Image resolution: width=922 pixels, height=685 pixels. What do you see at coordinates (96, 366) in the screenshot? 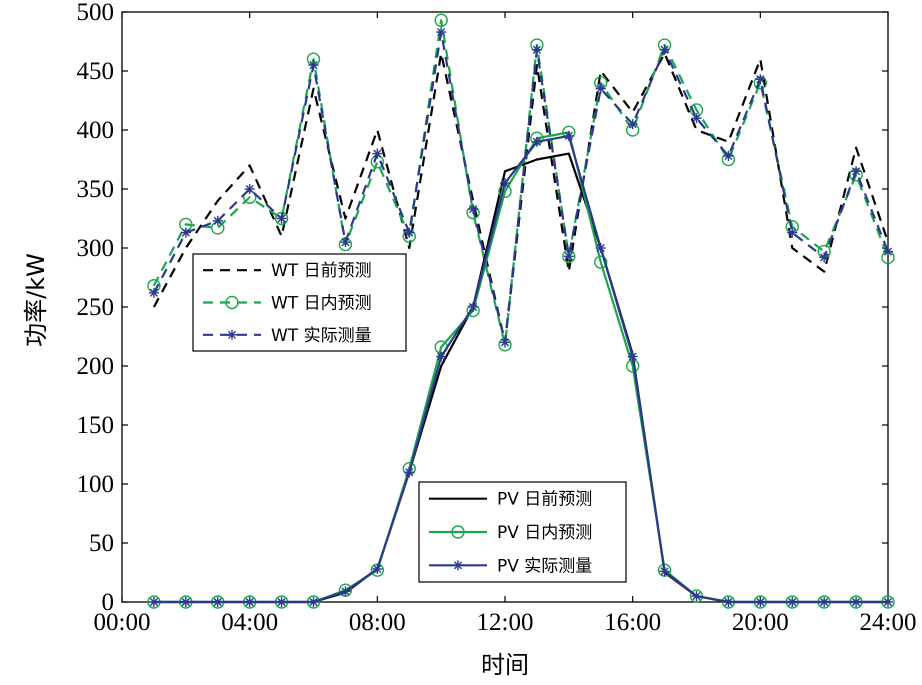
I see `y-tick-label: 200` at bounding box center [96, 366].